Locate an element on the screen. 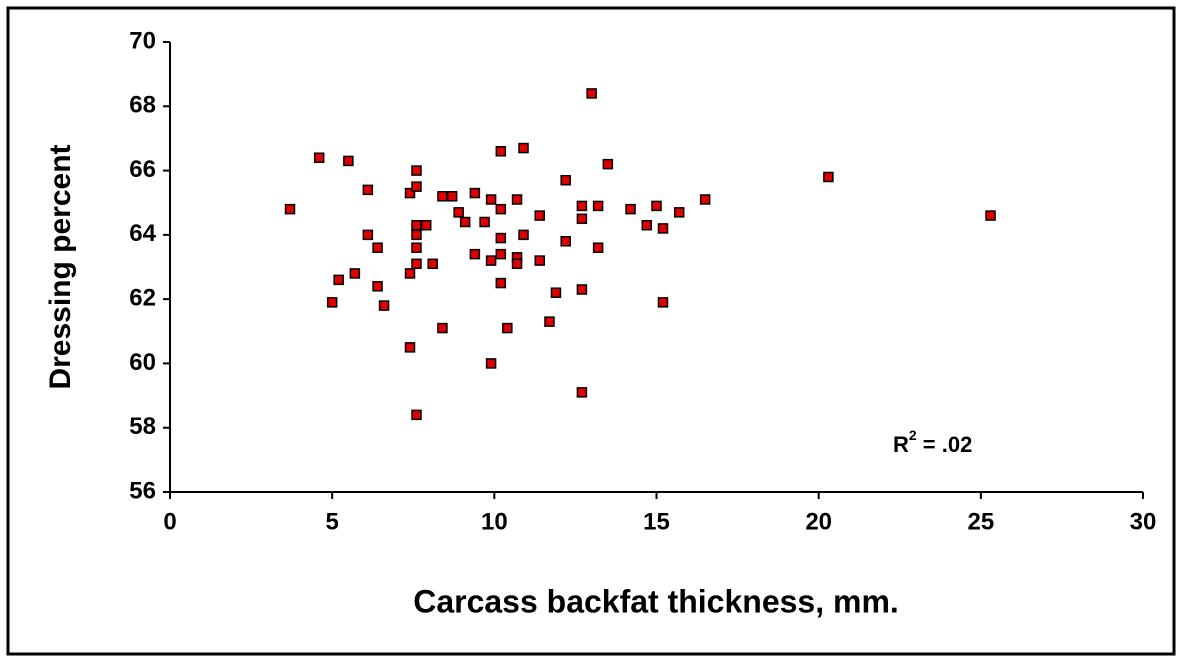 The height and width of the screenshot is (662, 1183). y-tick-label: 62 is located at coordinates (142, 297).